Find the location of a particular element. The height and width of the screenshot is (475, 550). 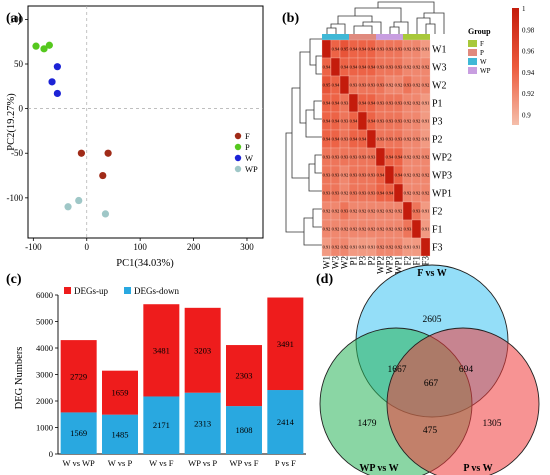

heat-column-label: P3 is located at coordinates (363, 261).